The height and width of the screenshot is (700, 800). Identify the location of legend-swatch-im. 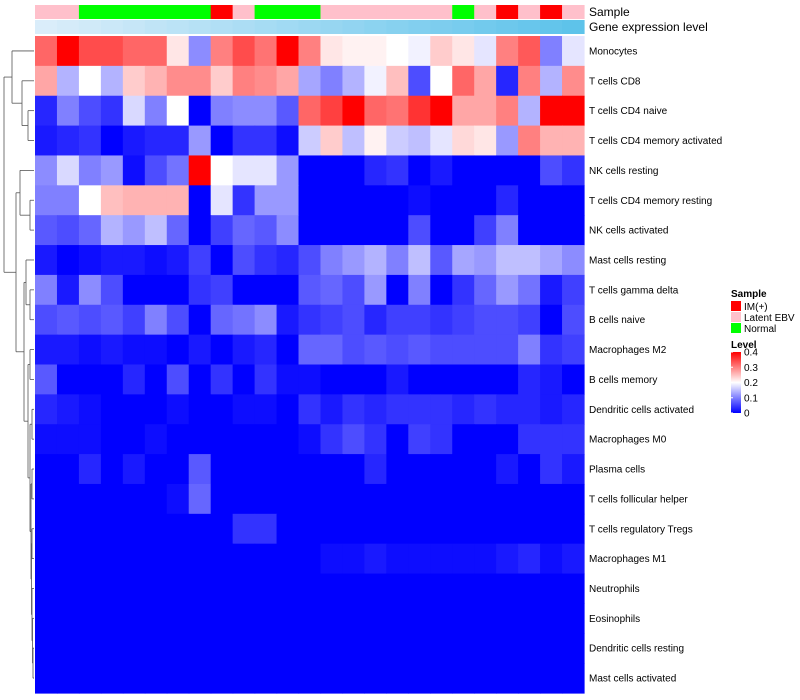
(736, 306).